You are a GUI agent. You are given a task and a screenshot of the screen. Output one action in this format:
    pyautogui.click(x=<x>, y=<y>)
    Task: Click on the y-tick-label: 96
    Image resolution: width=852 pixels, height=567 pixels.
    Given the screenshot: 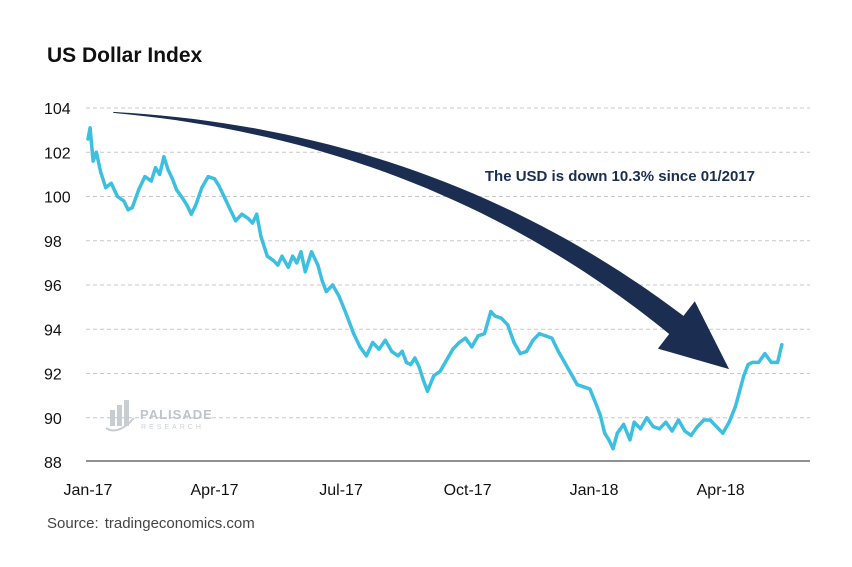 What is the action you would take?
    pyautogui.click(x=53, y=286)
    